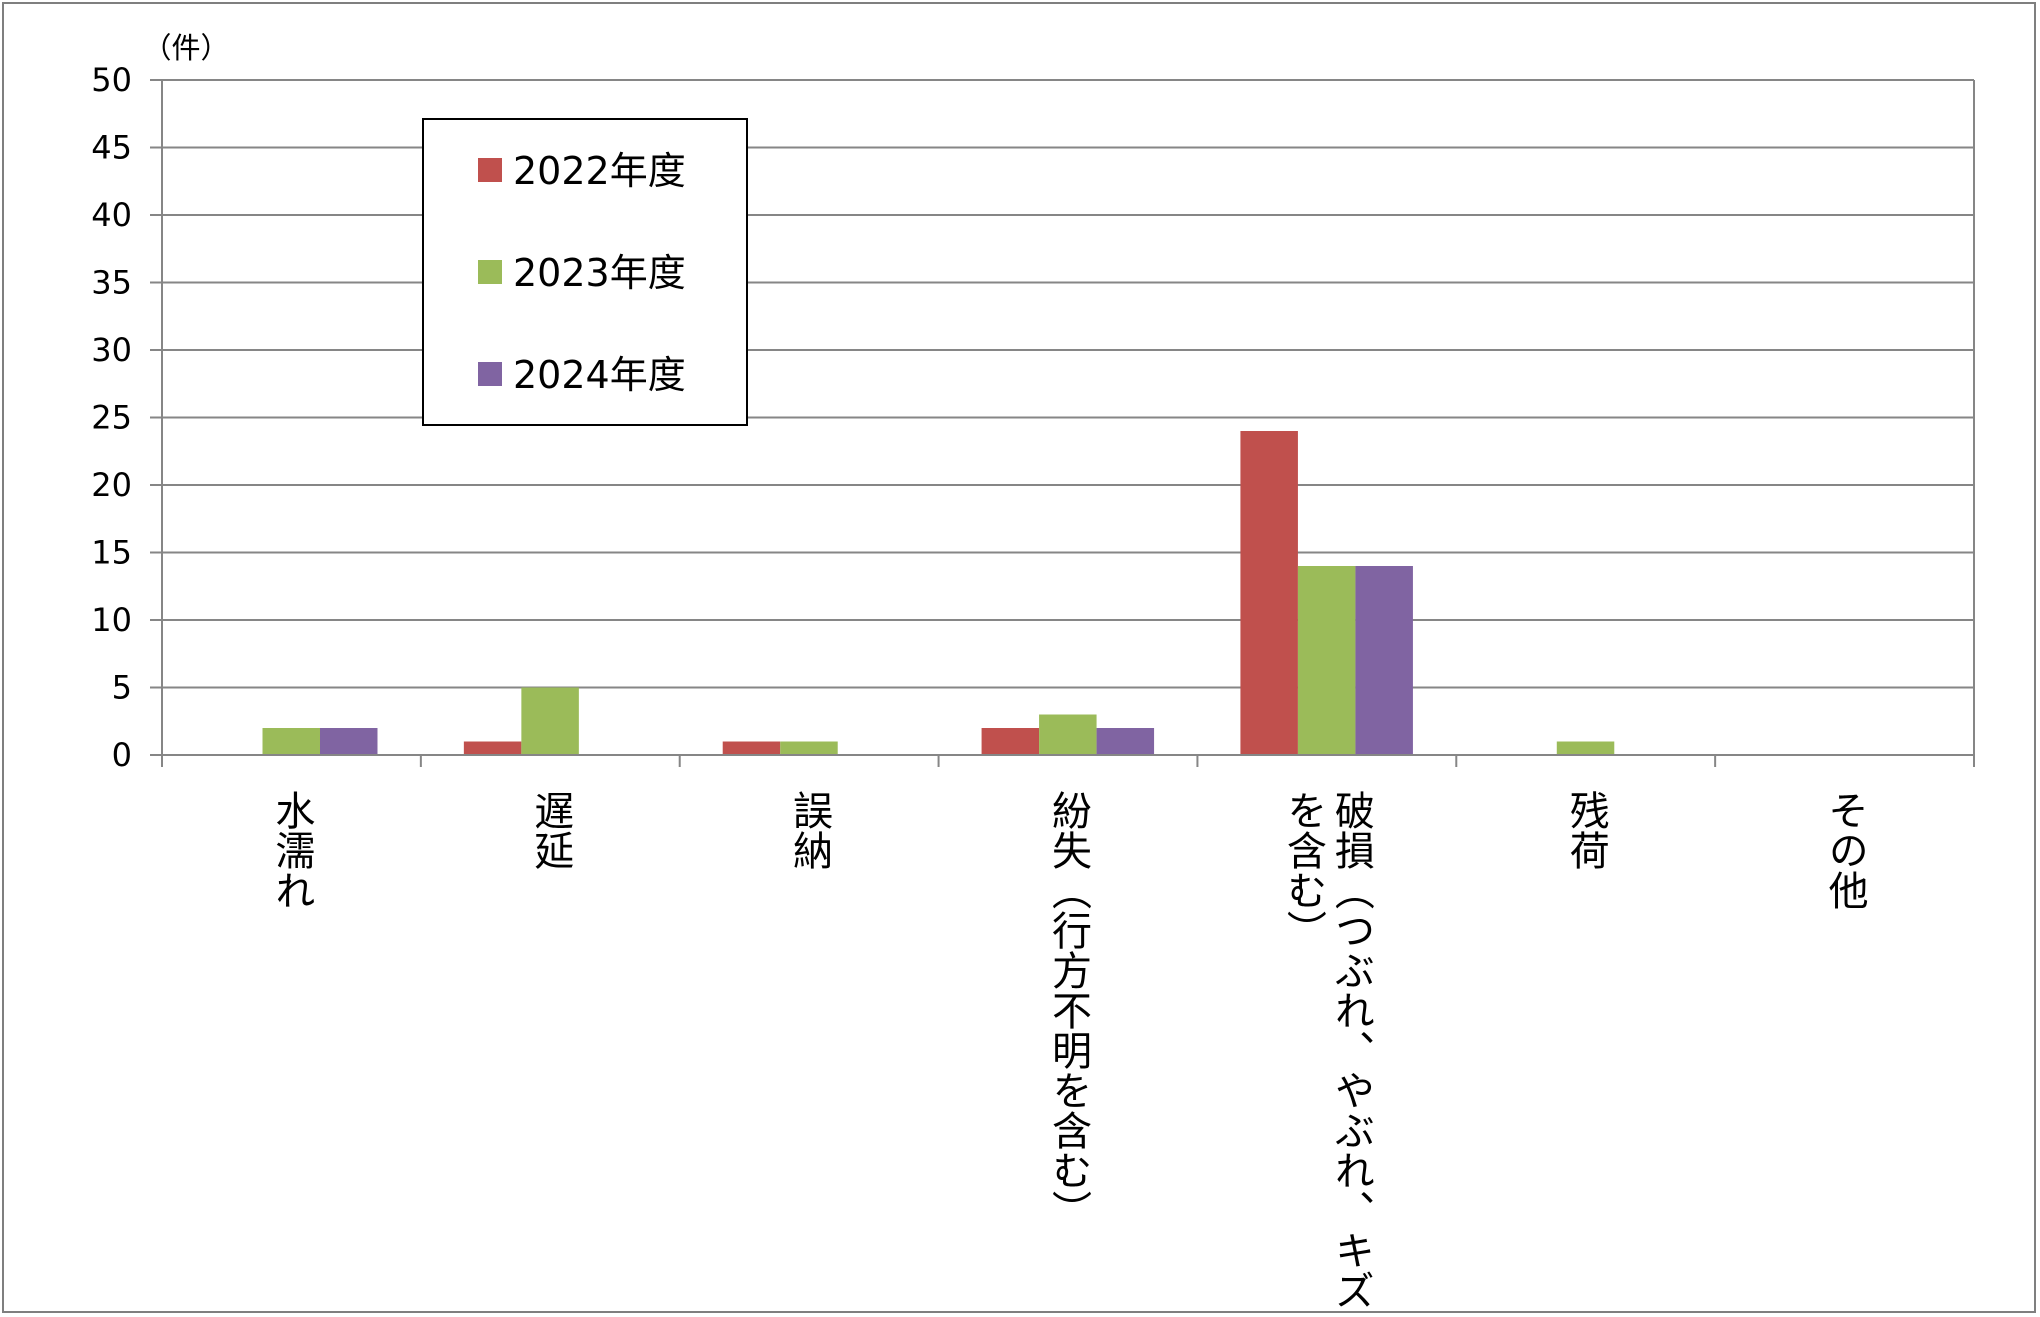 The height and width of the screenshot is (1317, 2040). What do you see at coordinates (111, 485) in the screenshot?
I see `y-tick-label: 20` at bounding box center [111, 485].